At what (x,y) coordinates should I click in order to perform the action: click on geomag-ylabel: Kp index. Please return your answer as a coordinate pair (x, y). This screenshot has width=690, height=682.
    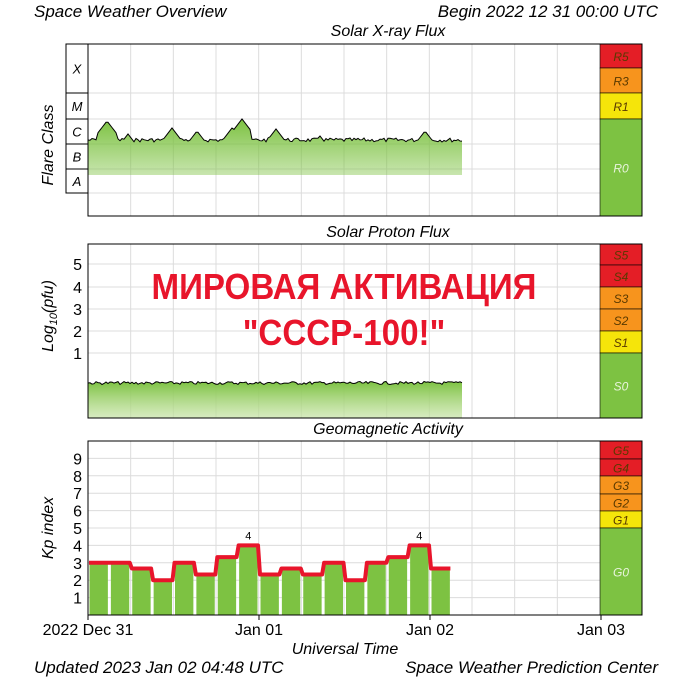
    Looking at the image, I should click on (48, 527).